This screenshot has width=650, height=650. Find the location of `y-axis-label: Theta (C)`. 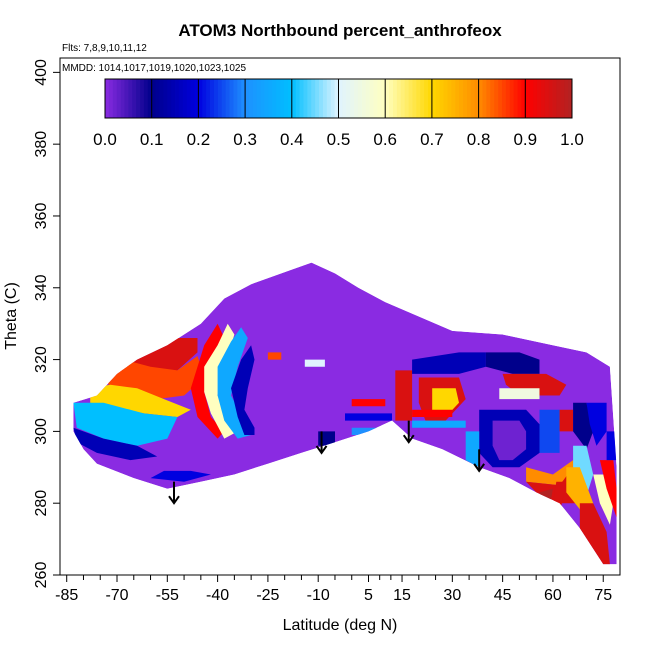

y-axis-label: Theta (C) is located at coordinates (11, 316).